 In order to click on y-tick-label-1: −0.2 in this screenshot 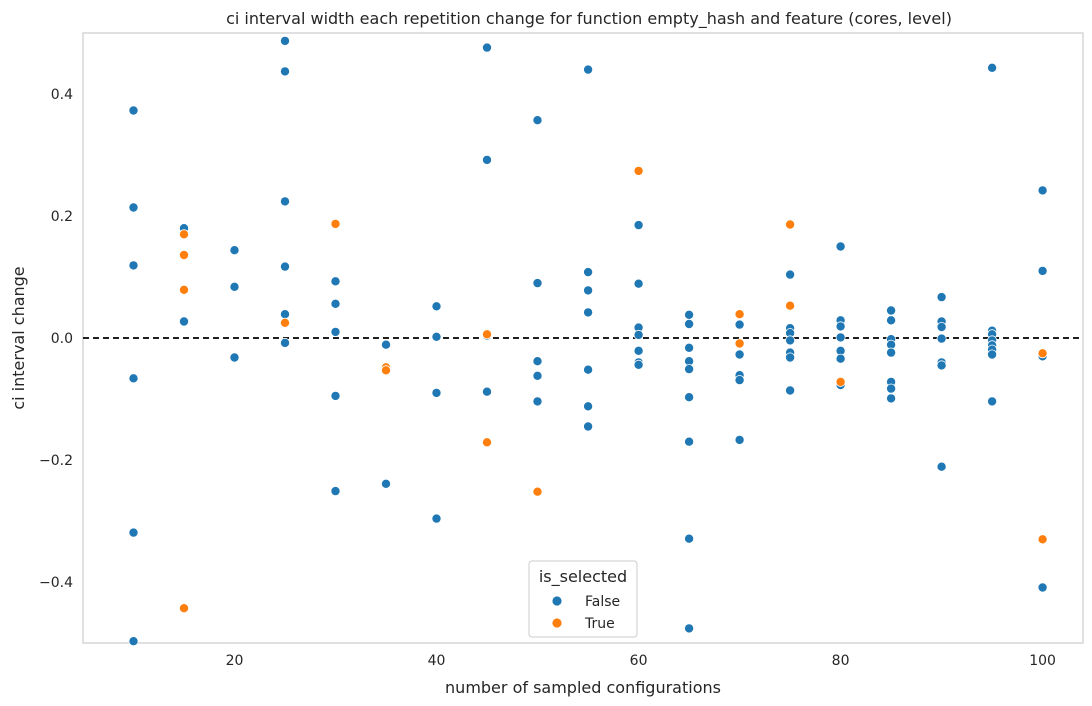, I will do `click(56, 461)`.